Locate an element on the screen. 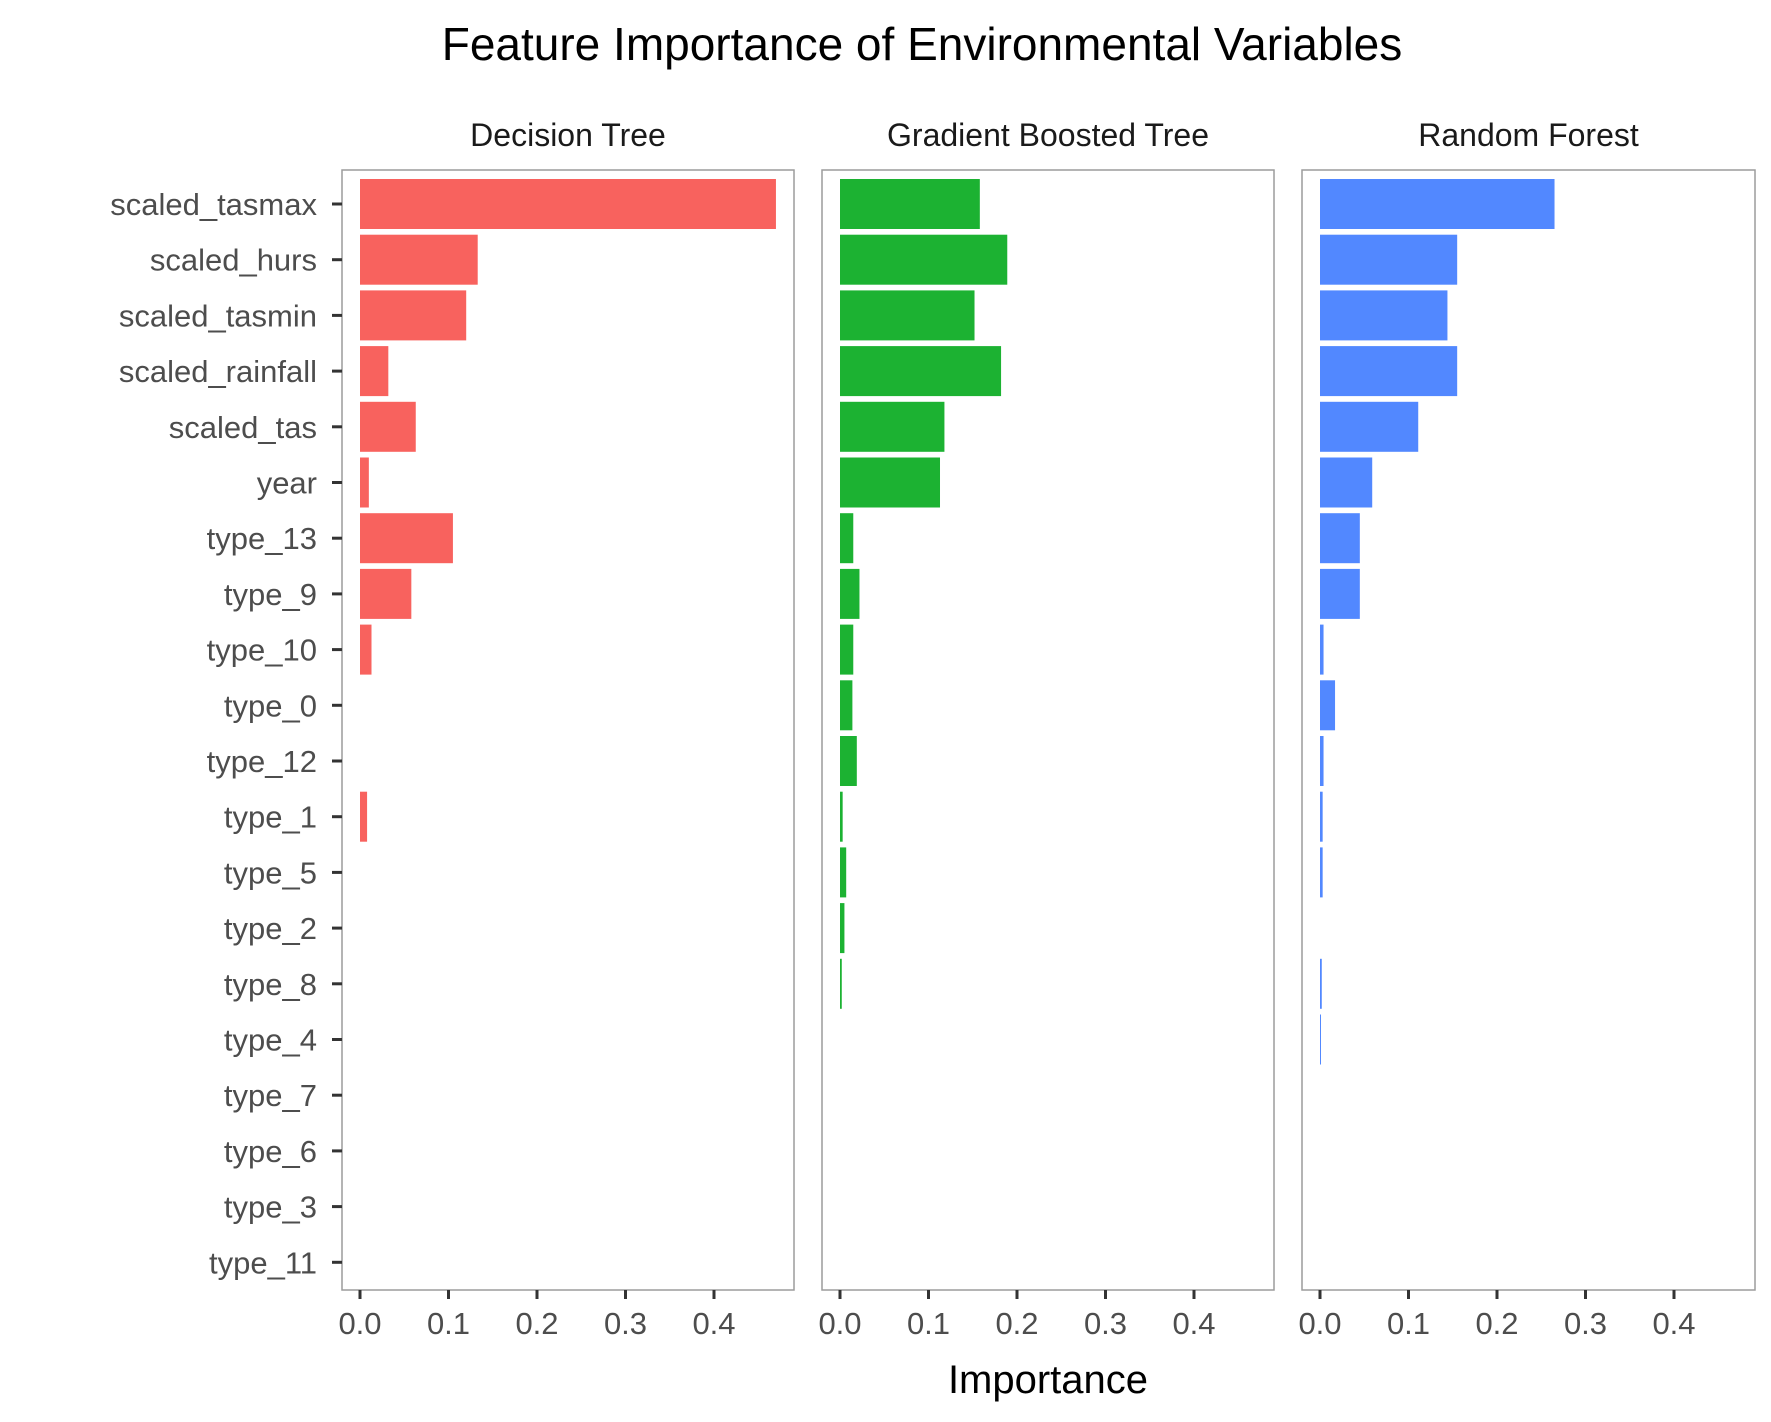 The image size is (1771, 1422). y-tick-label: type_7 is located at coordinates (270, 1095).